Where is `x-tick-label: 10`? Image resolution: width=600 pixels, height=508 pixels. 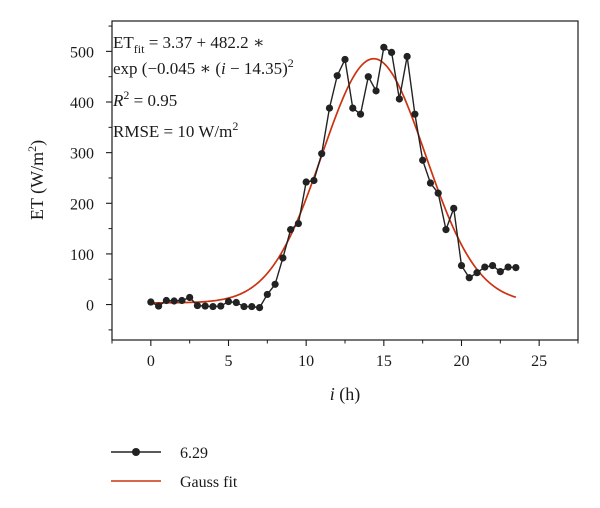
x-tick-label: 10 is located at coordinates (306, 361).